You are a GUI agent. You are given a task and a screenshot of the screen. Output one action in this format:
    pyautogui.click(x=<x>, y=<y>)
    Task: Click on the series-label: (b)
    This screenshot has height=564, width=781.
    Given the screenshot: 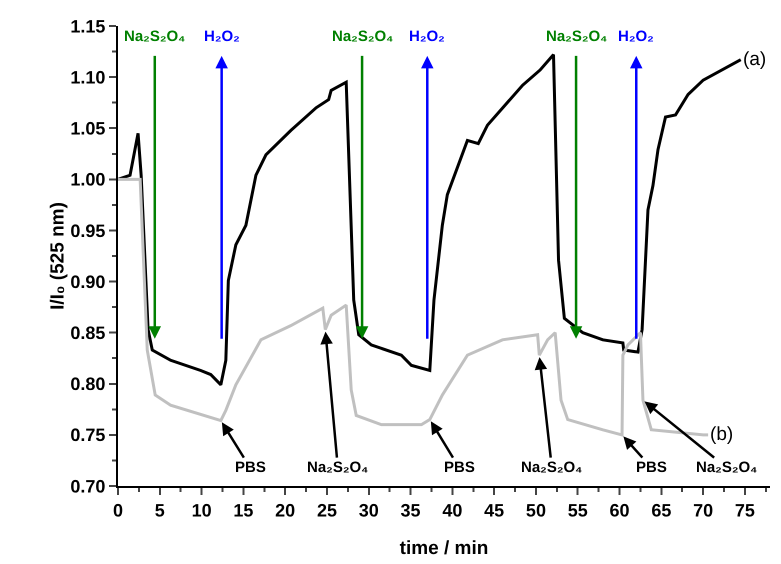 What is the action you would take?
    pyautogui.click(x=722, y=434)
    